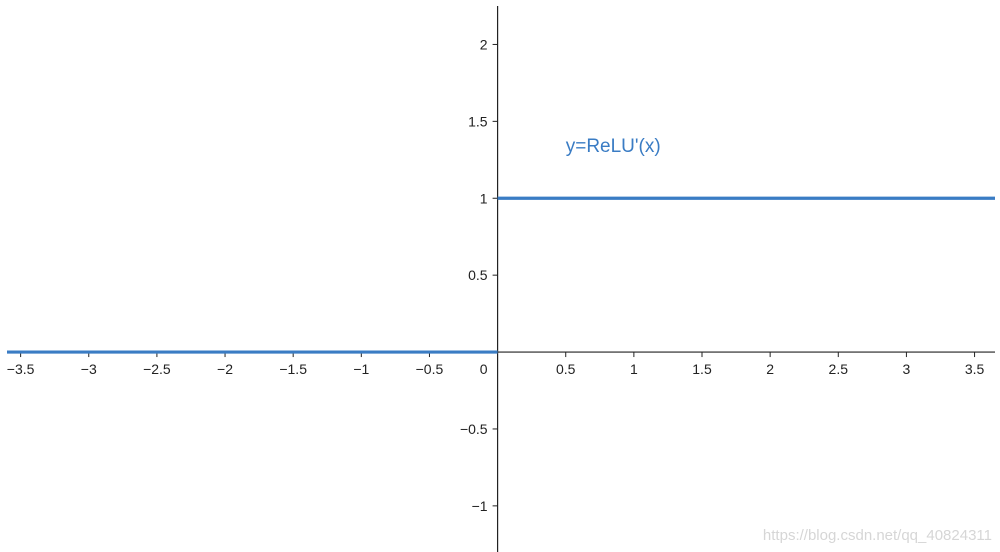 The image size is (1000, 552). Describe the element at coordinates (839, 369) in the screenshot. I see `x-tick-label: 2.5` at that location.